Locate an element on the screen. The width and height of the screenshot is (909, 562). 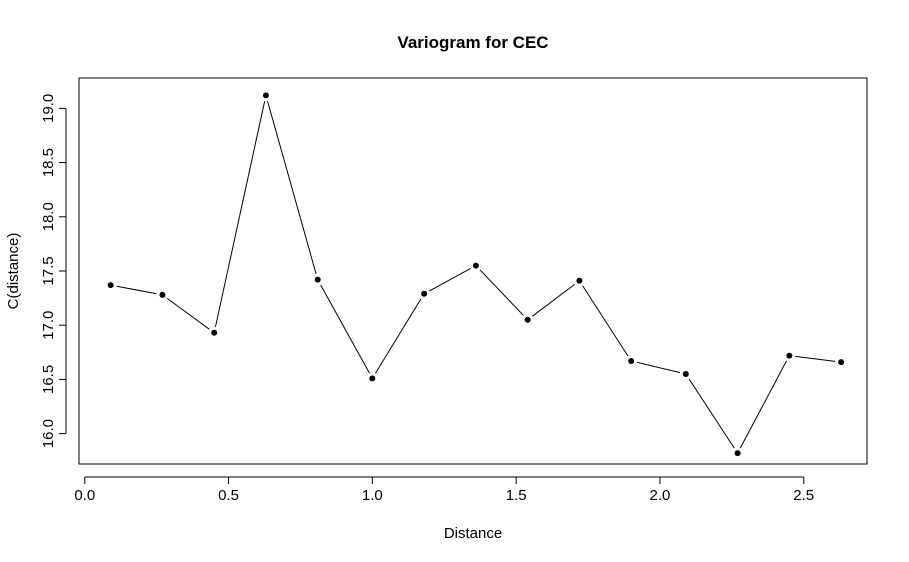
y-tick-label: 16.5 is located at coordinates (48, 379).